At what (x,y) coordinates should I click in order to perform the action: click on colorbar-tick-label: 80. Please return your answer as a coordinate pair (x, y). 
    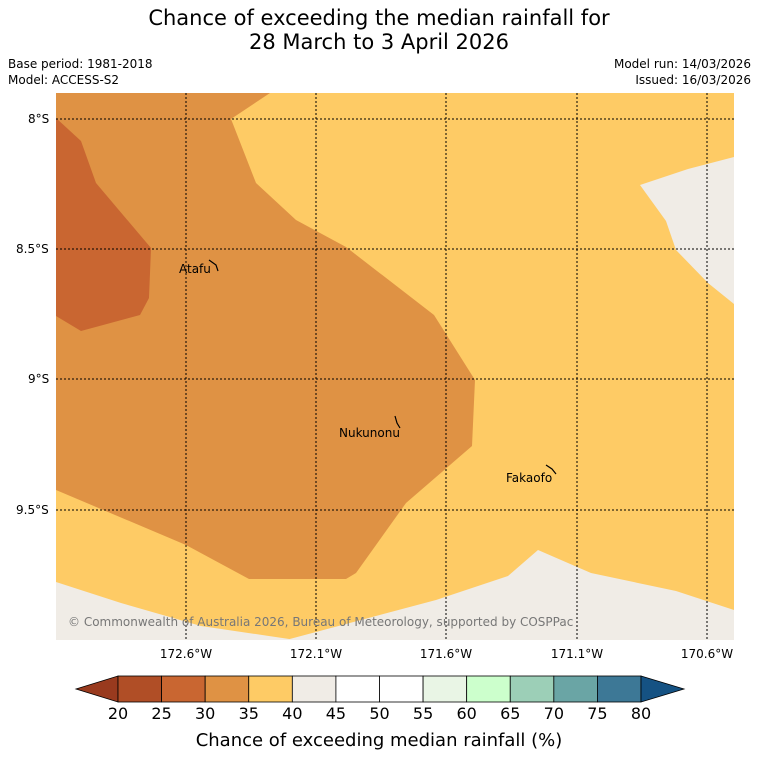
    Looking at the image, I should click on (641, 713).